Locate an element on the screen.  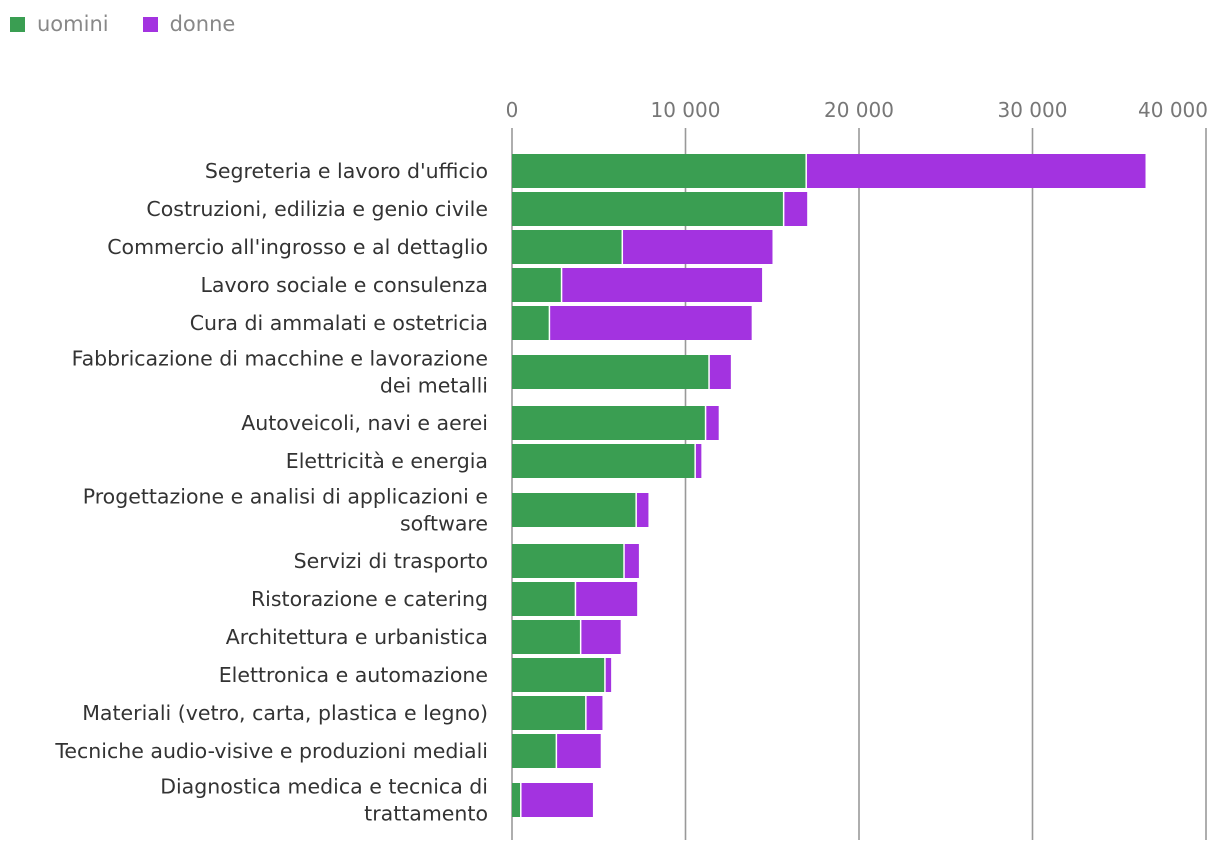
category-label-9: Servizi di trasporto is located at coordinates (391, 561).